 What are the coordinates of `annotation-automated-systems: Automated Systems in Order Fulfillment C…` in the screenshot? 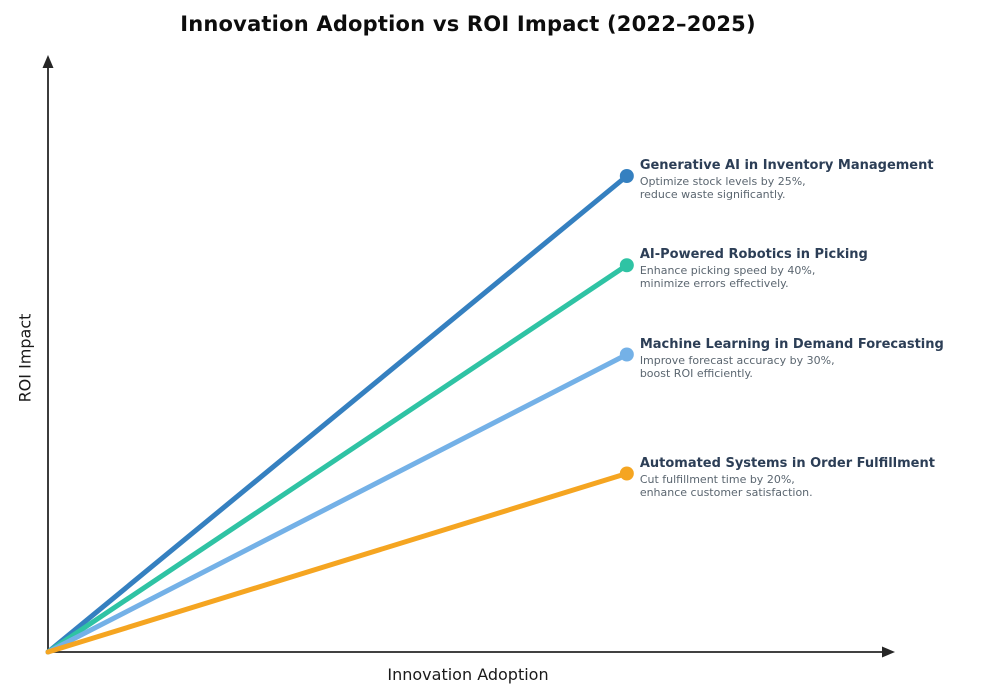 It's located at (787, 477).